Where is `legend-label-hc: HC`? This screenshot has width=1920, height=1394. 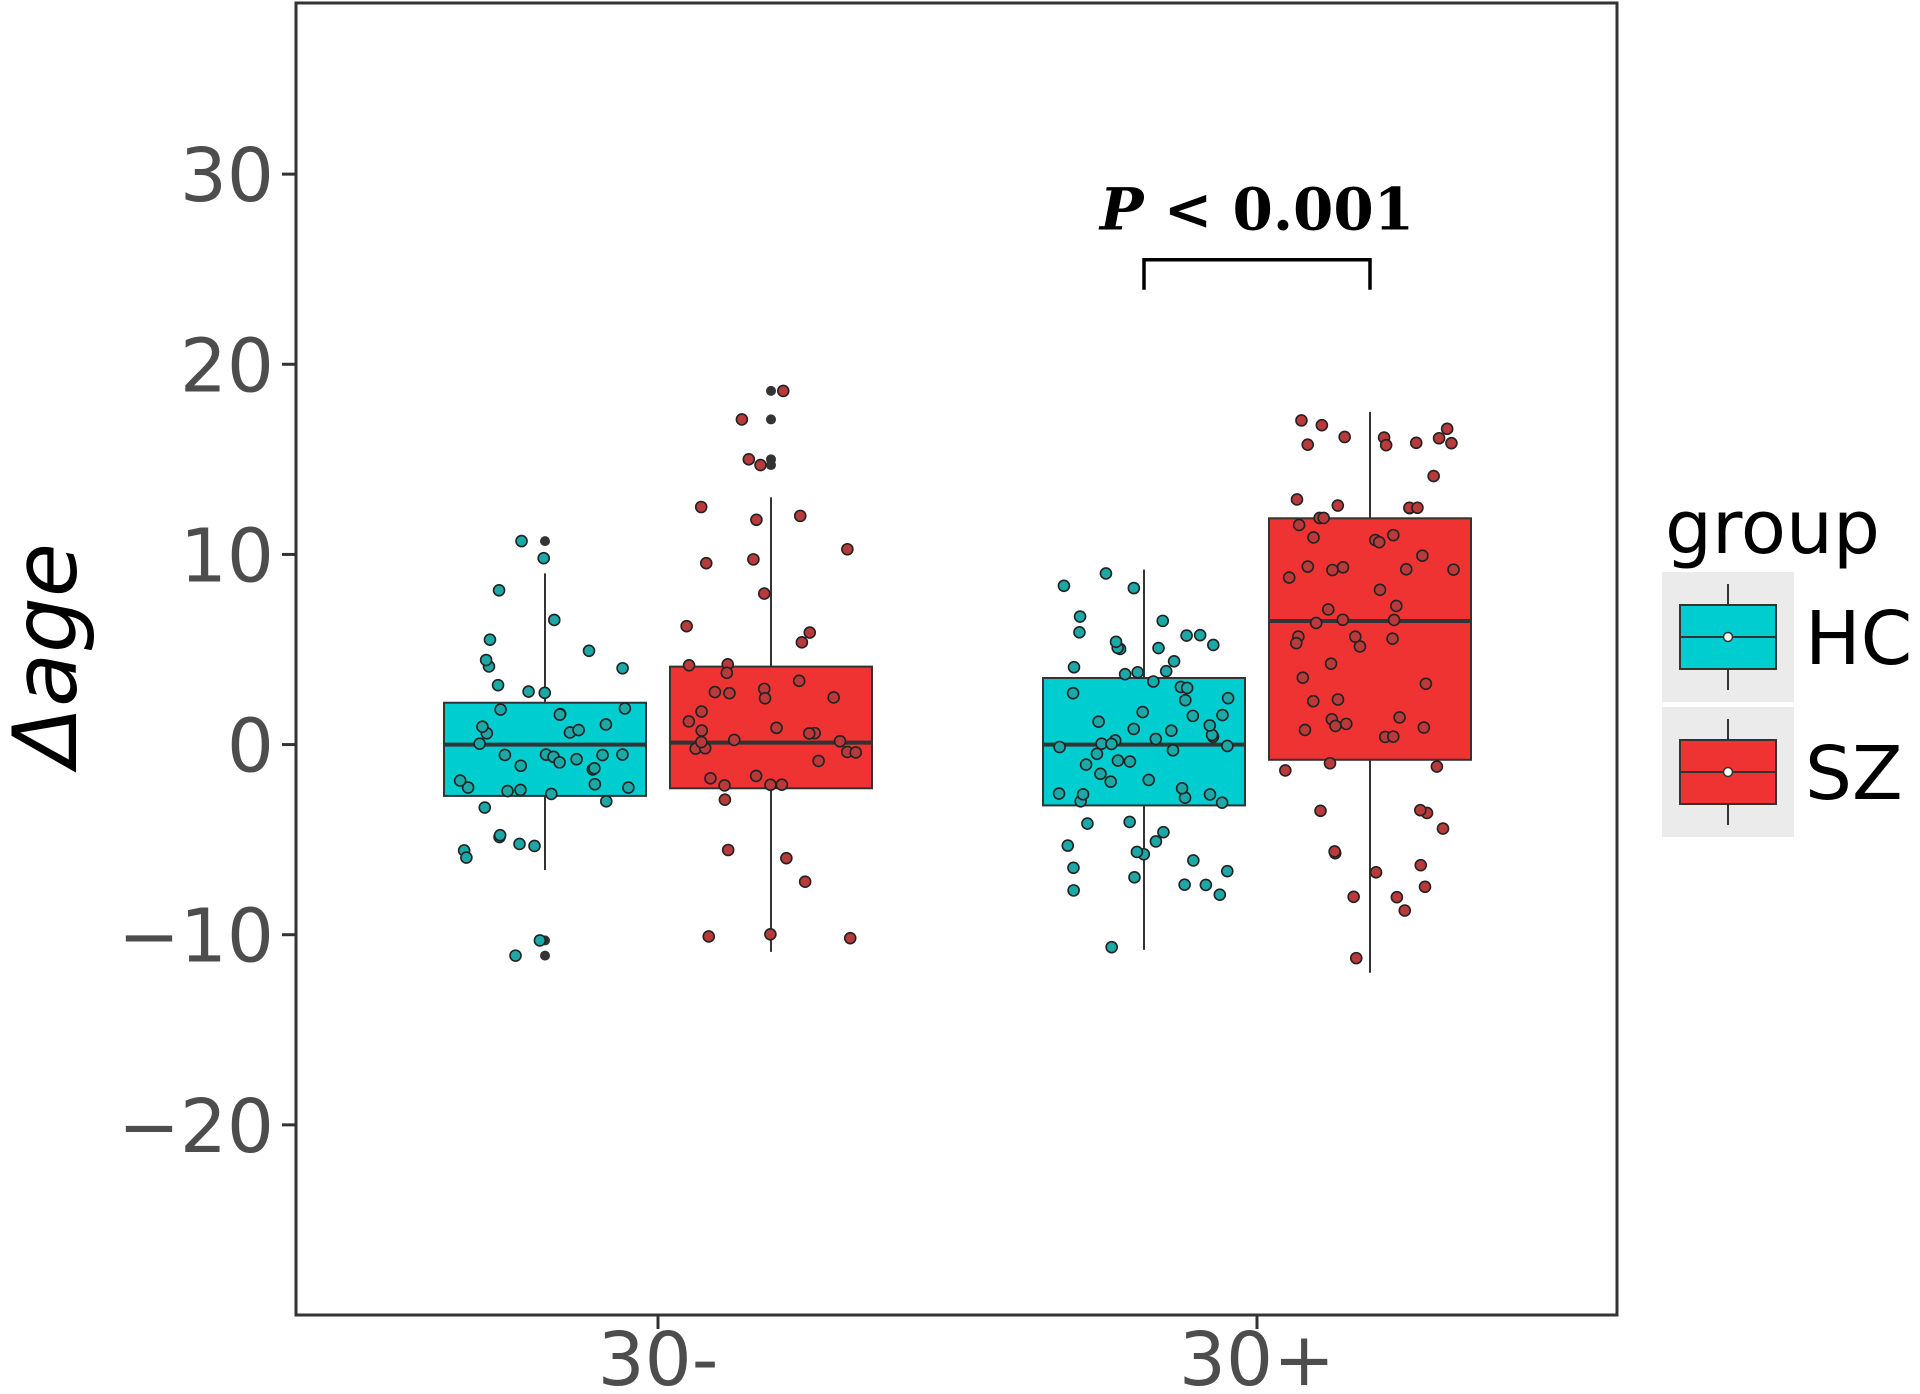 legend-label-hc: HC is located at coordinates (1858, 639).